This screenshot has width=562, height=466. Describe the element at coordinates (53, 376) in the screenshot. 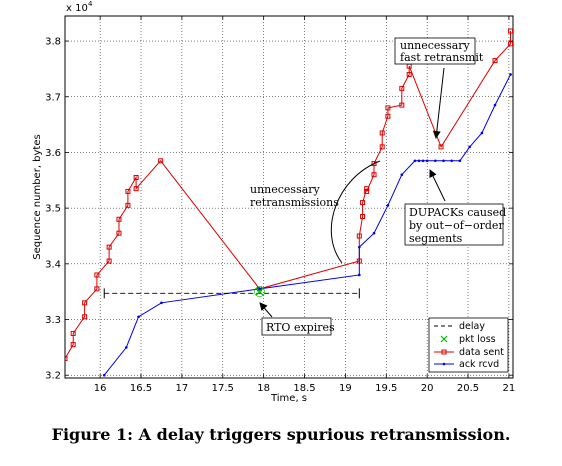

I see `y-tick-label: 3.2` at that location.